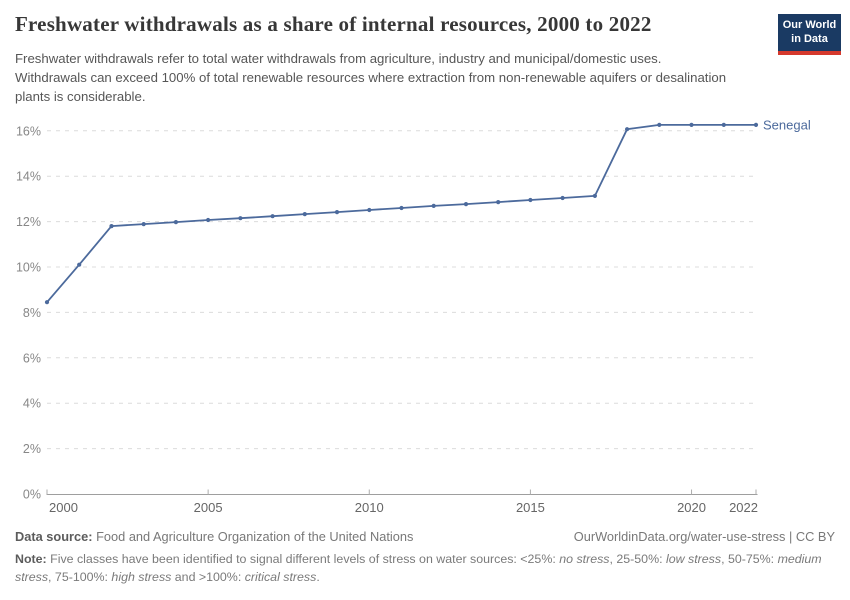  What do you see at coordinates (32, 313) in the screenshot?
I see `y-tick-label: 8%` at bounding box center [32, 313].